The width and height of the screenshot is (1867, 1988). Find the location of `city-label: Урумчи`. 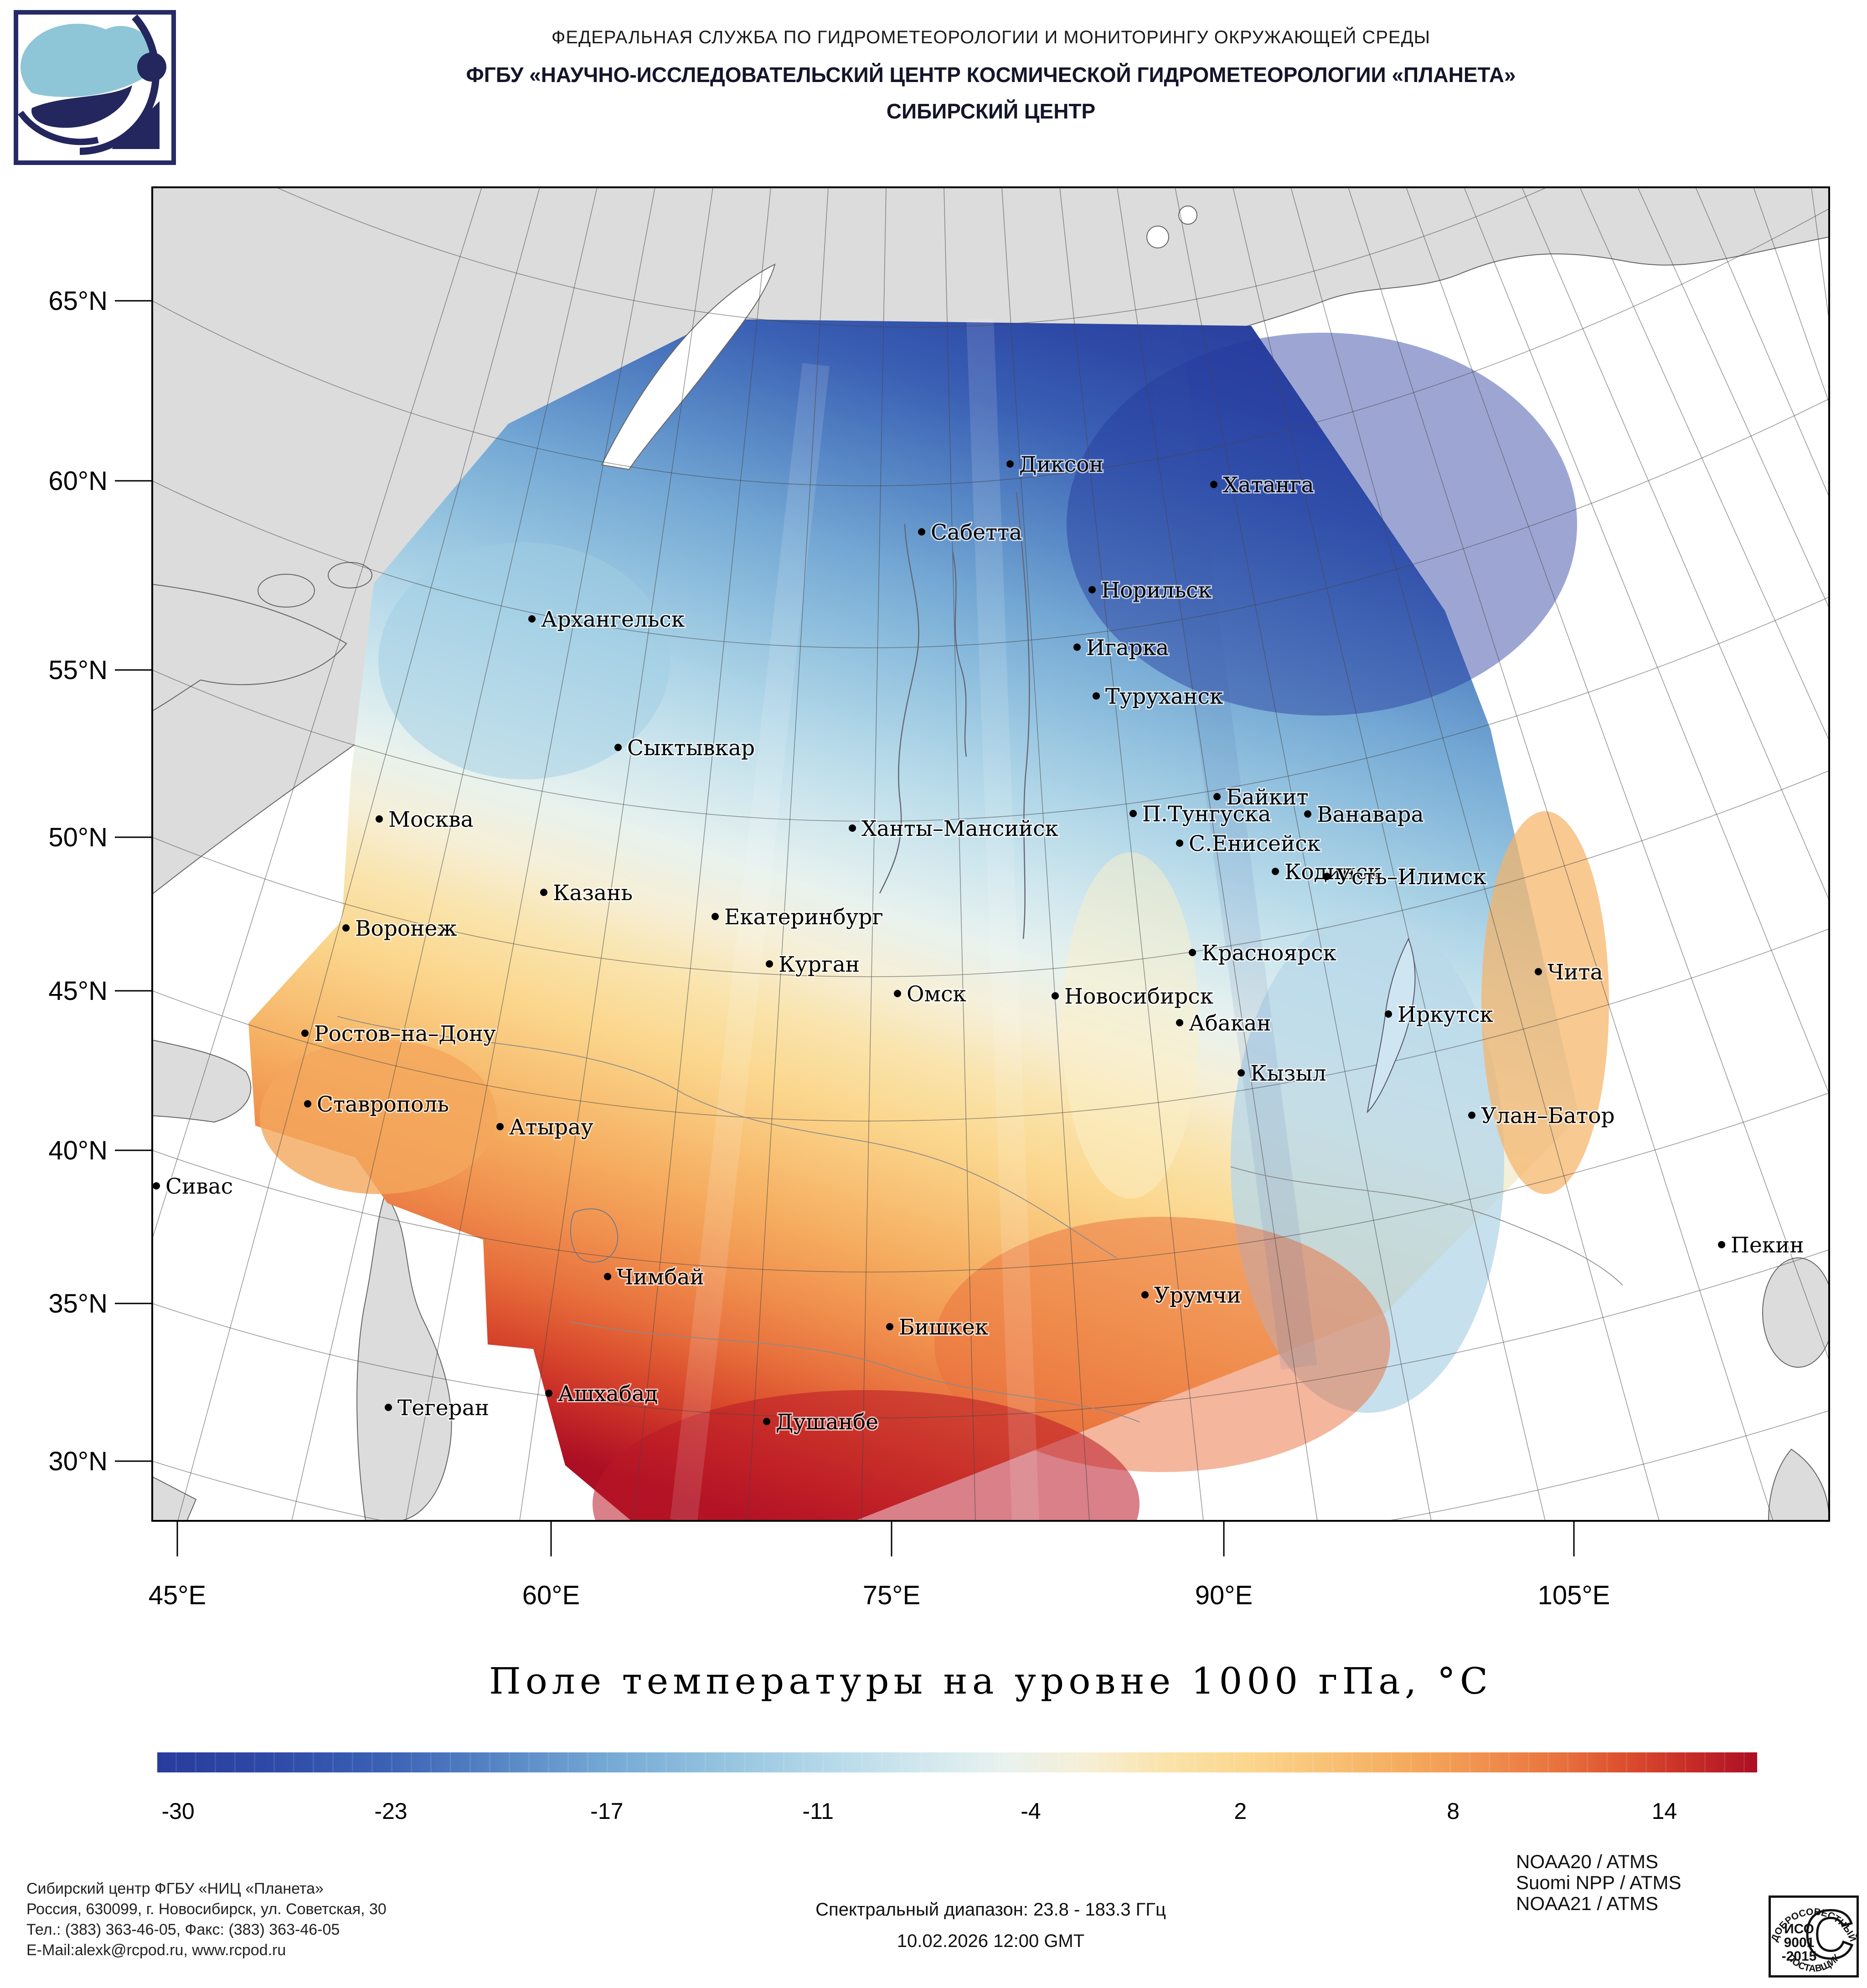

city-label: Урумчи is located at coordinates (1197, 1296).